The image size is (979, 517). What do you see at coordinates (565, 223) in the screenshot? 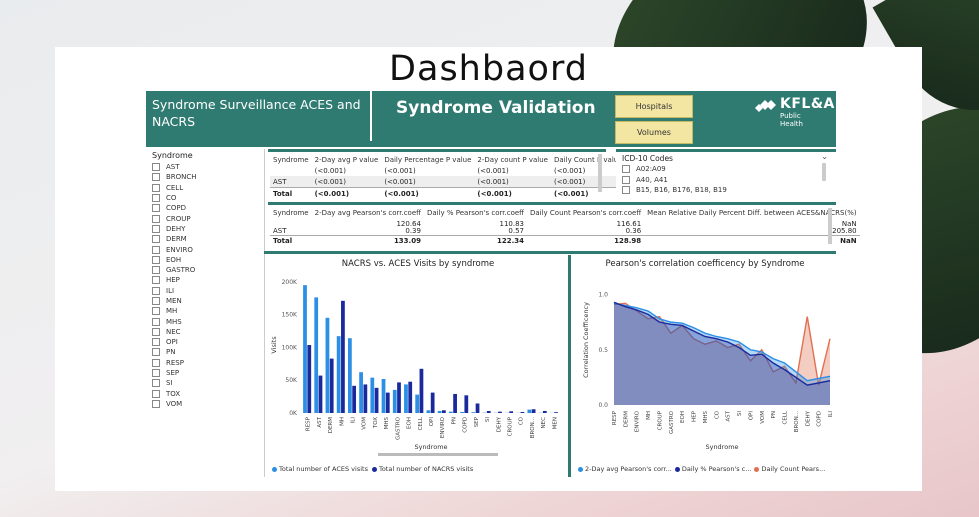
I see `table-row: 120.64 110.83 116.61 NaN` at bounding box center [565, 223].